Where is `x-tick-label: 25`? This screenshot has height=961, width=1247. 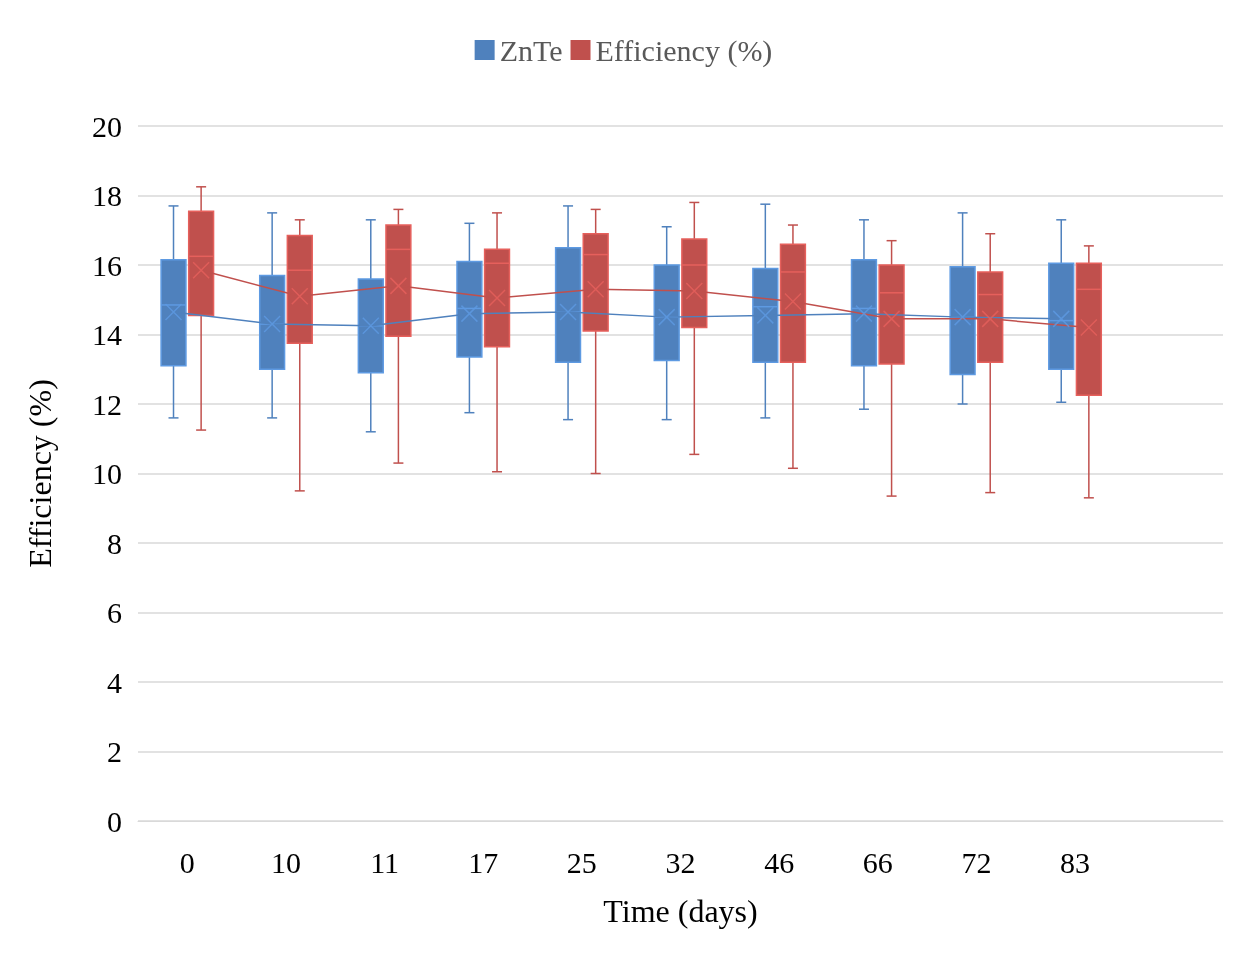 x-tick-label: 25 is located at coordinates (581, 862).